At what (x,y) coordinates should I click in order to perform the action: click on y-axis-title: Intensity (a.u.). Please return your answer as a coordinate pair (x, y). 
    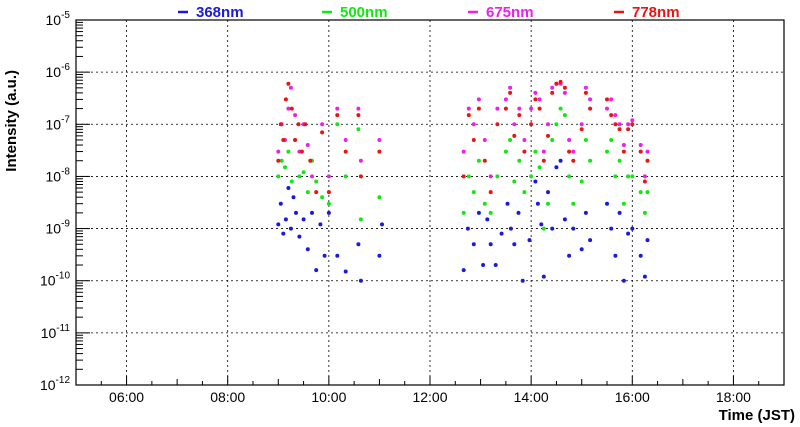
    Looking at the image, I should click on (11, 121).